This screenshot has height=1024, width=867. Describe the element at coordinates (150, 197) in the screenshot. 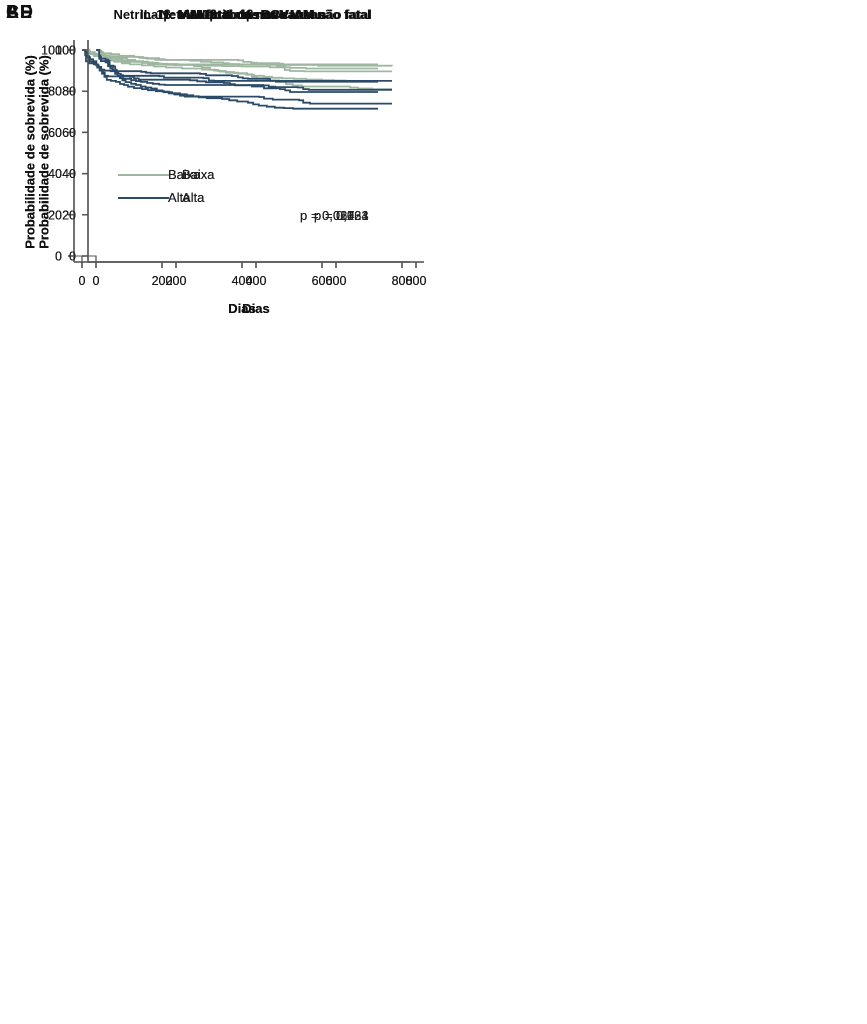

I see `alta-line-swatch` at that location.